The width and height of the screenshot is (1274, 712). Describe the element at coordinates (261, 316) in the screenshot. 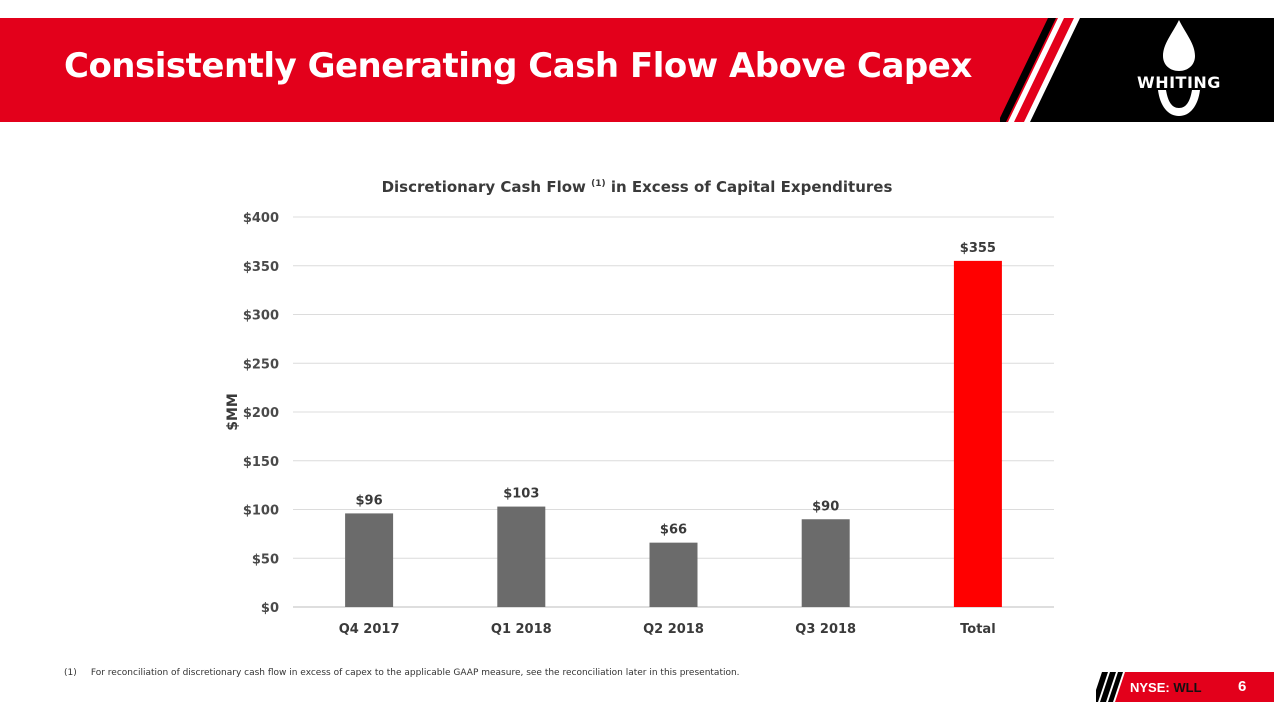

I see `y-tick-label: $300` at that location.